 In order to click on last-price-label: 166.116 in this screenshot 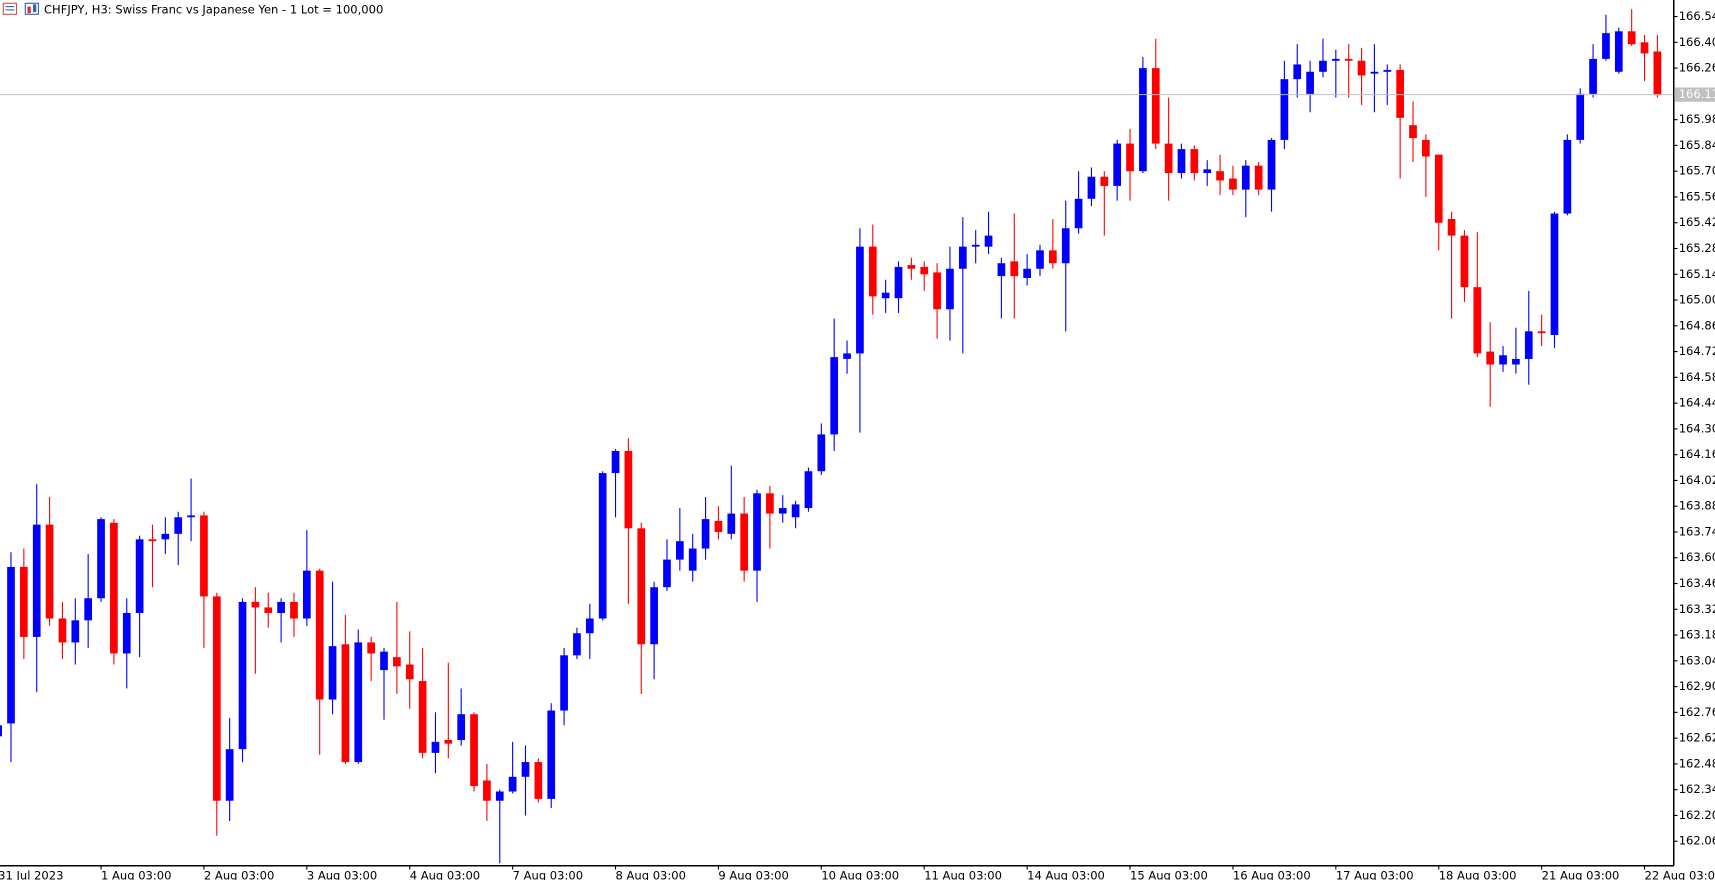, I will do `click(1697, 94)`.